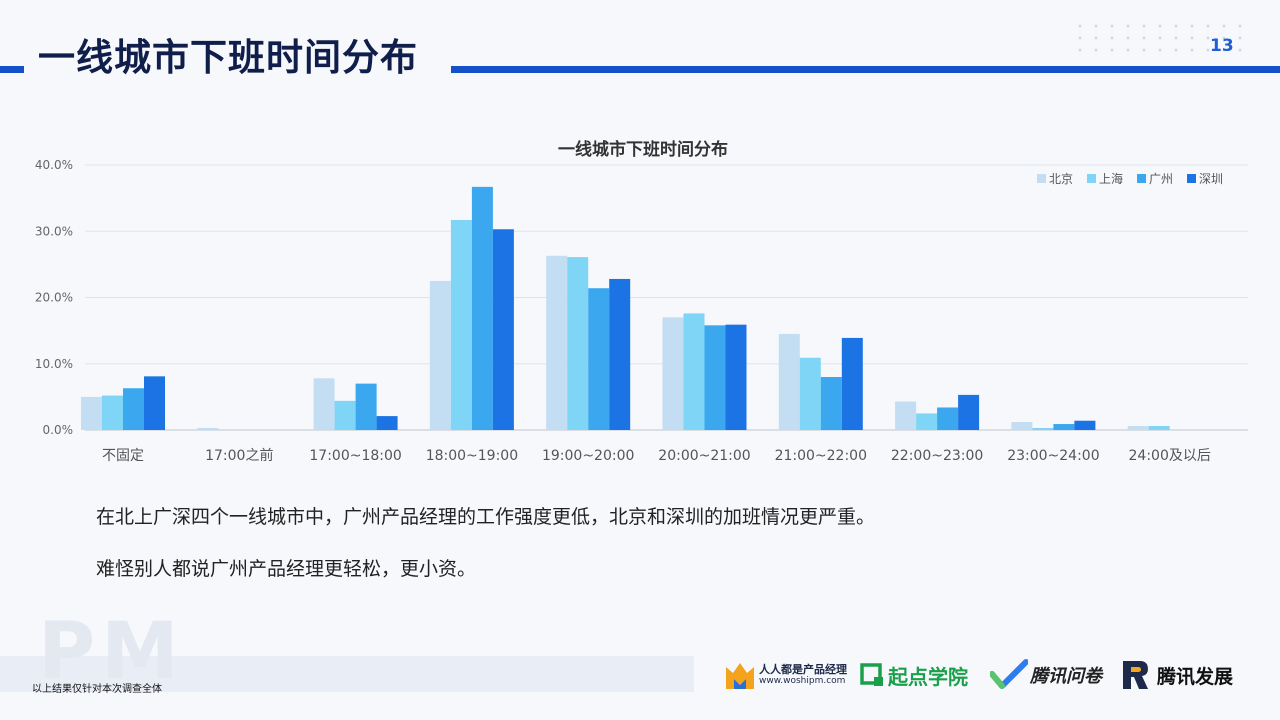 This screenshot has height=720, width=1280. I want to click on wenjuan-logo: 腾讯问卷, so click(1046, 675).